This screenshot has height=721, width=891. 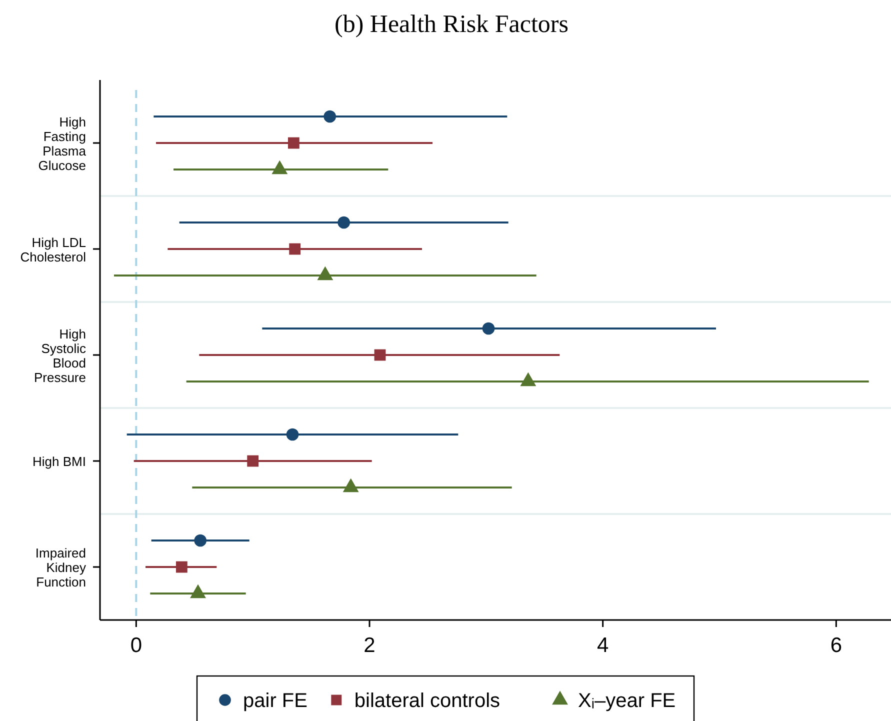 I want to click on x-tick-label: 4, so click(x=602, y=645).